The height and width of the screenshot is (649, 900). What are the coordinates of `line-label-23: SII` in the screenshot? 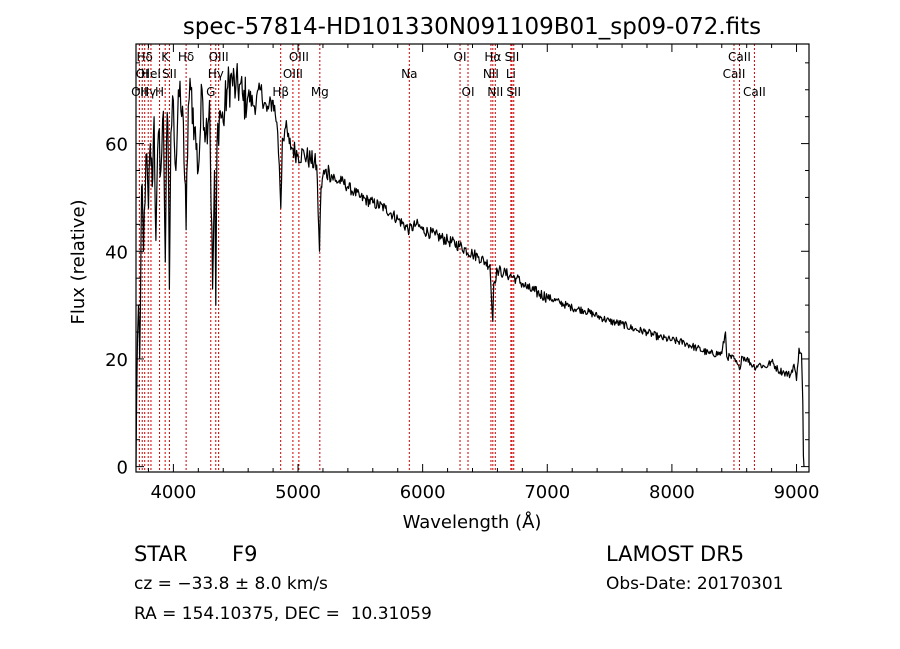 It's located at (512, 57).